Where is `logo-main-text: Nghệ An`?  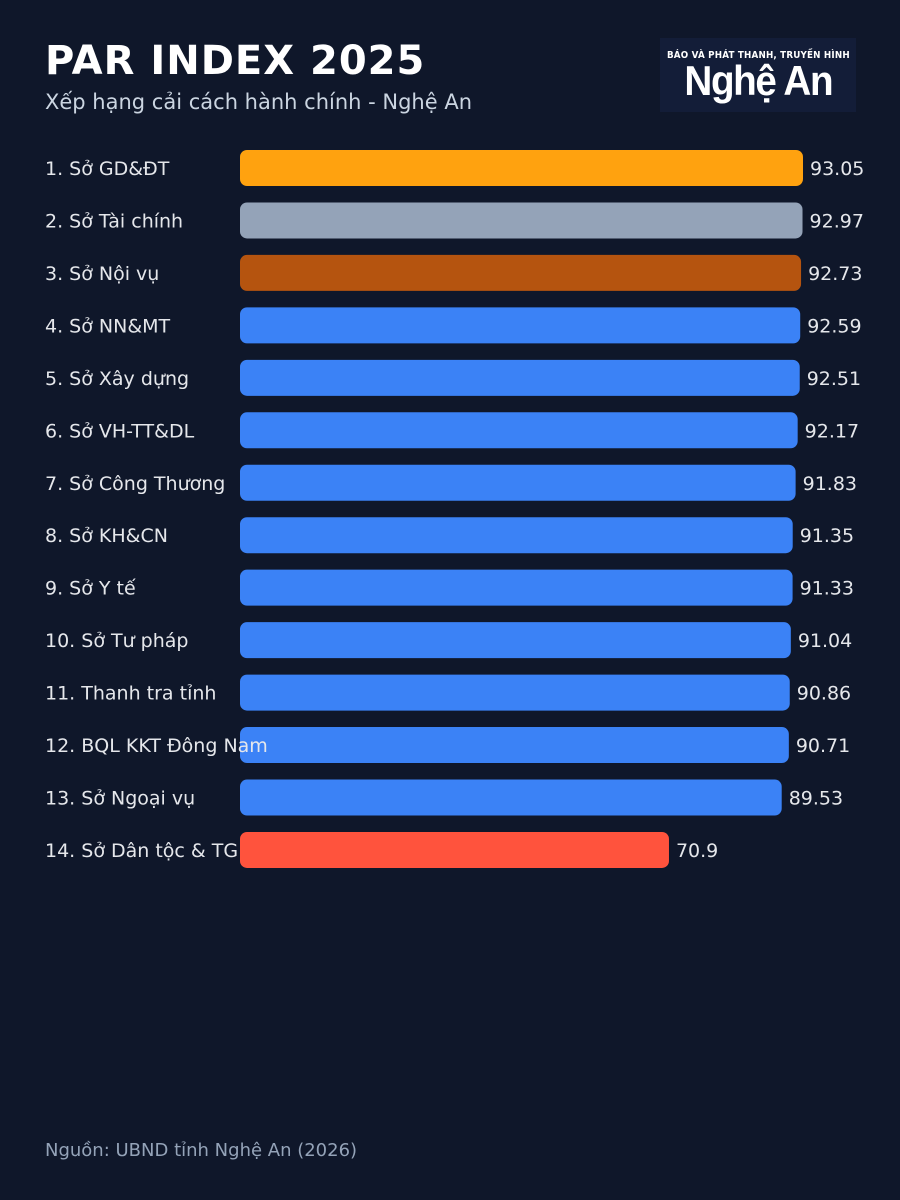 logo-main-text: Nghệ An is located at coordinates (758, 80).